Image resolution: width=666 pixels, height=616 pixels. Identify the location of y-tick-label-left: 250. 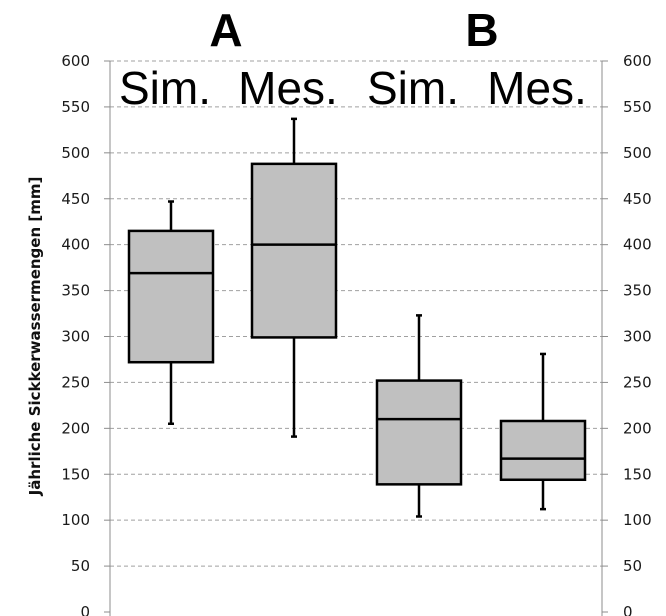
(75, 382).